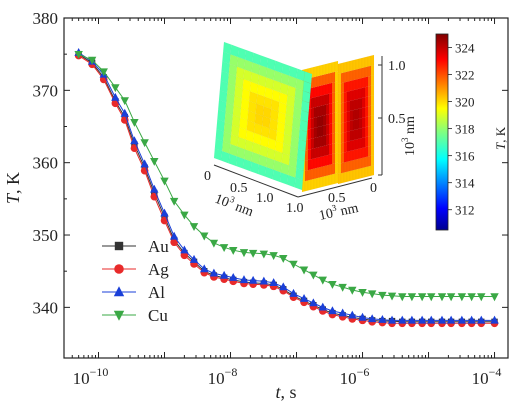 The width and height of the screenshot is (532, 406). What do you see at coordinates (135, 315) in the screenshot?
I see `legend-item: Cu` at bounding box center [135, 315].